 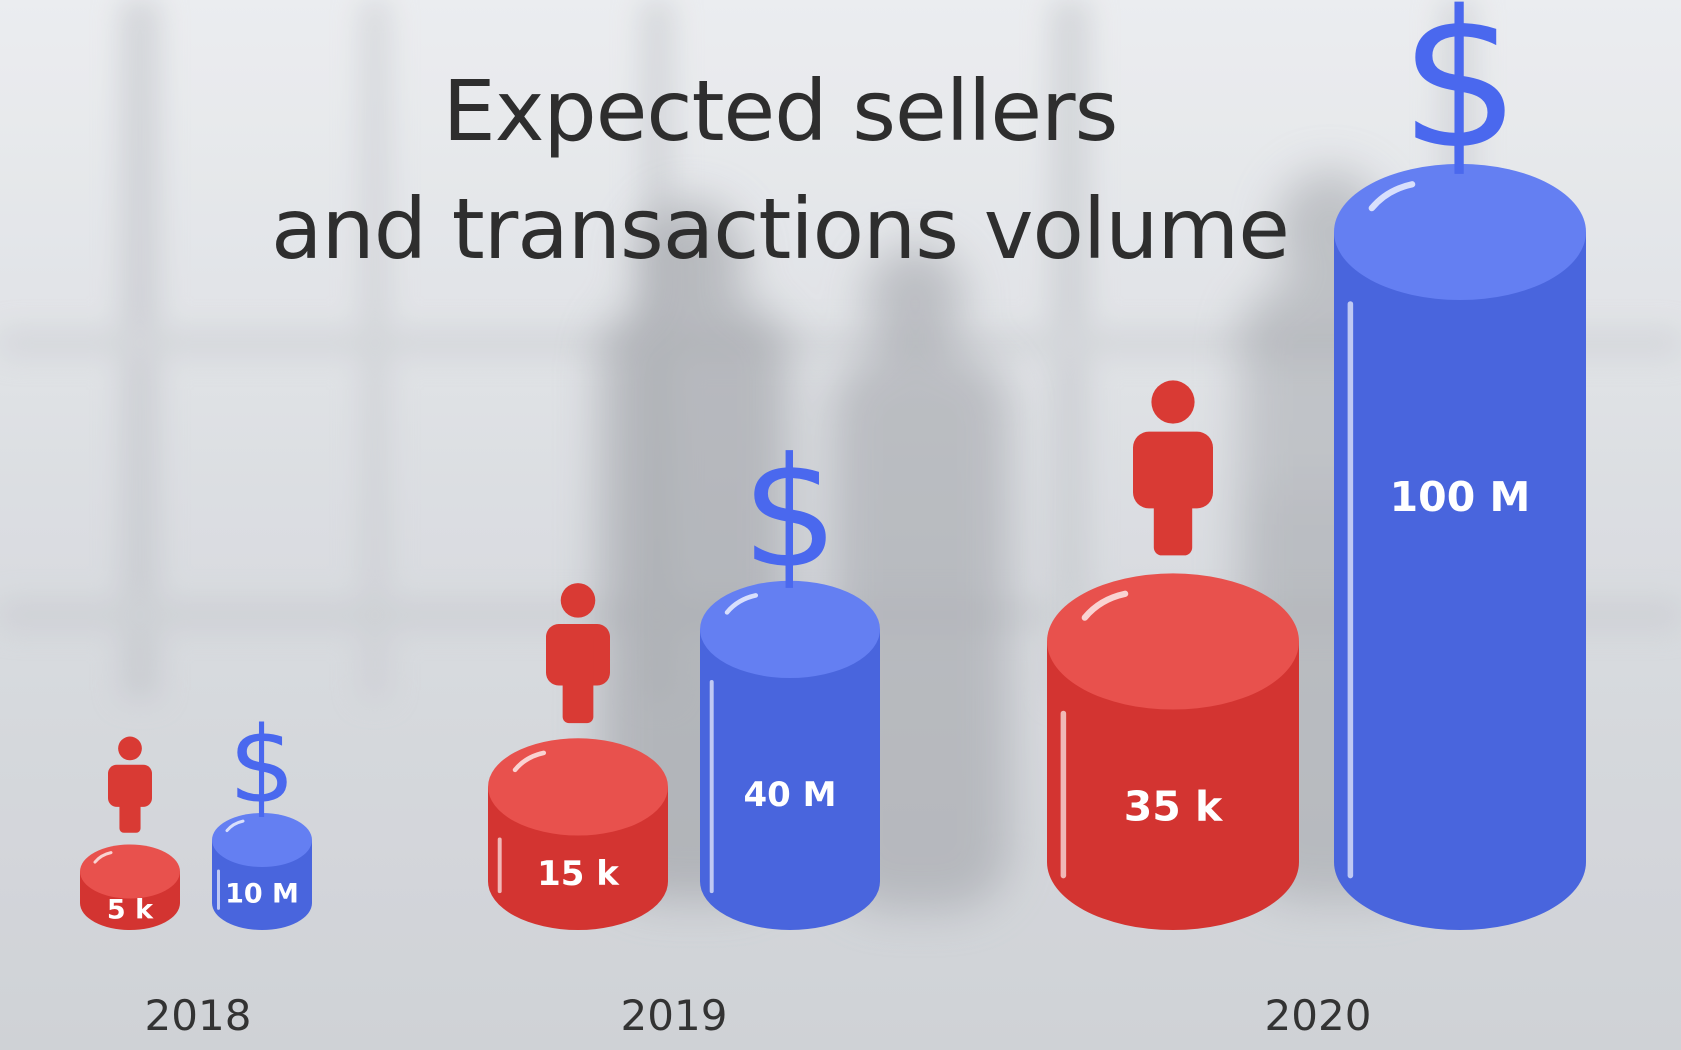 What do you see at coordinates (1174, 806) in the screenshot?
I see `sellers-value-label: 35 k` at bounding box center [1174, 806].